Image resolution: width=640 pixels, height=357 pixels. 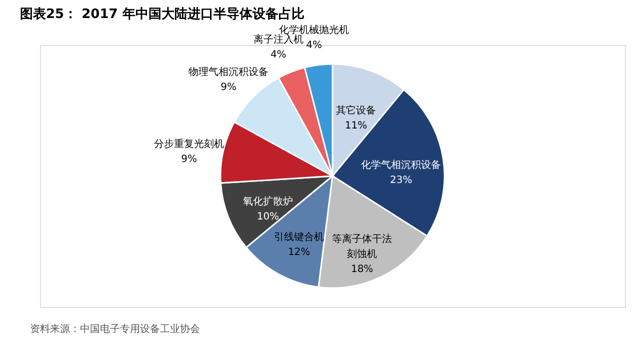 I want to click on data-label: 23%, so click(x=401, y=180).